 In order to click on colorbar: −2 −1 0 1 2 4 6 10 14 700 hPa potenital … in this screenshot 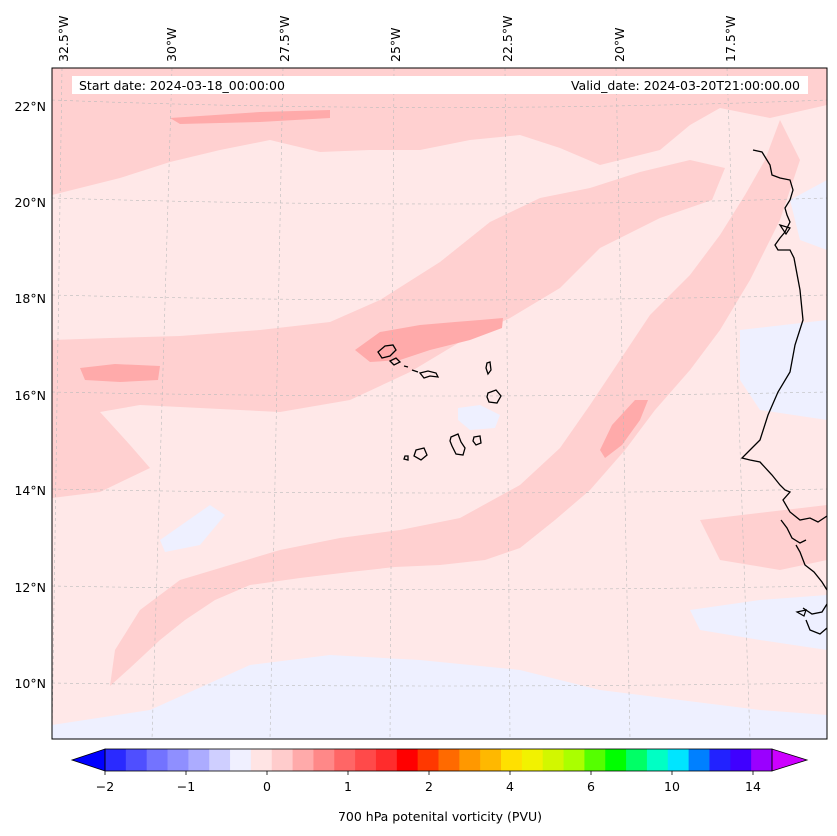, I will do `click(439, 786)`.